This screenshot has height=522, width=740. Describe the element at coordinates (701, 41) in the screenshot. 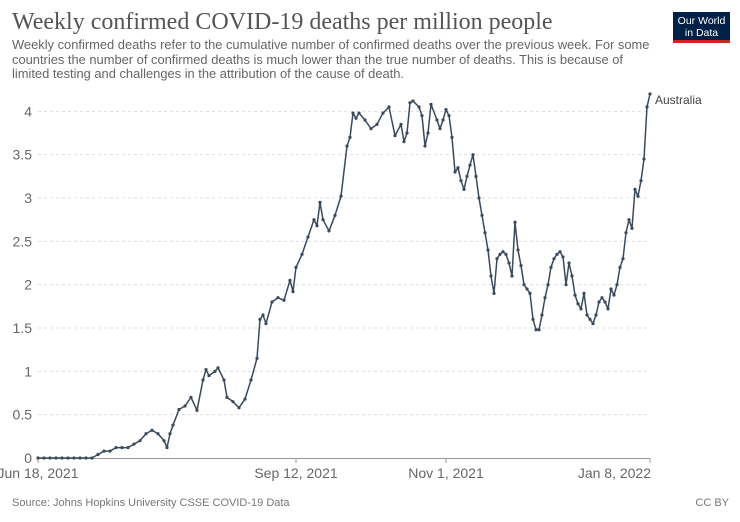

I see `logo-accent-bar` at that location.